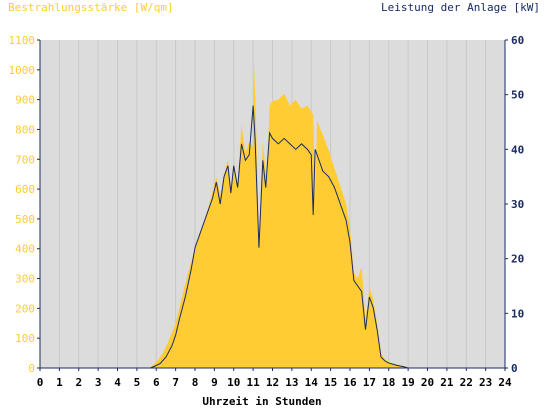 This screenshot has height=408, width=544. I want to click on x-tick-label: 12, so click(272, 382).